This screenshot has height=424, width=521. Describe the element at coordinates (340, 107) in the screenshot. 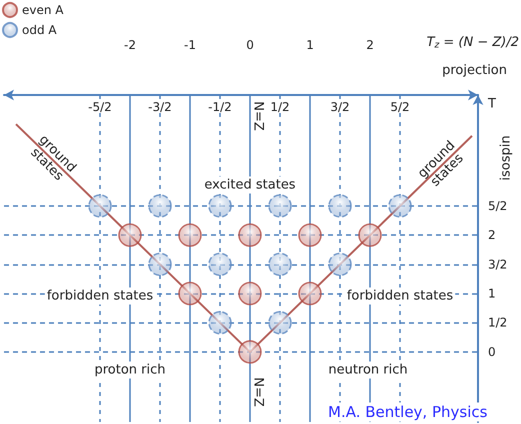

I see `x2-tick-label: 3/2` at that location.